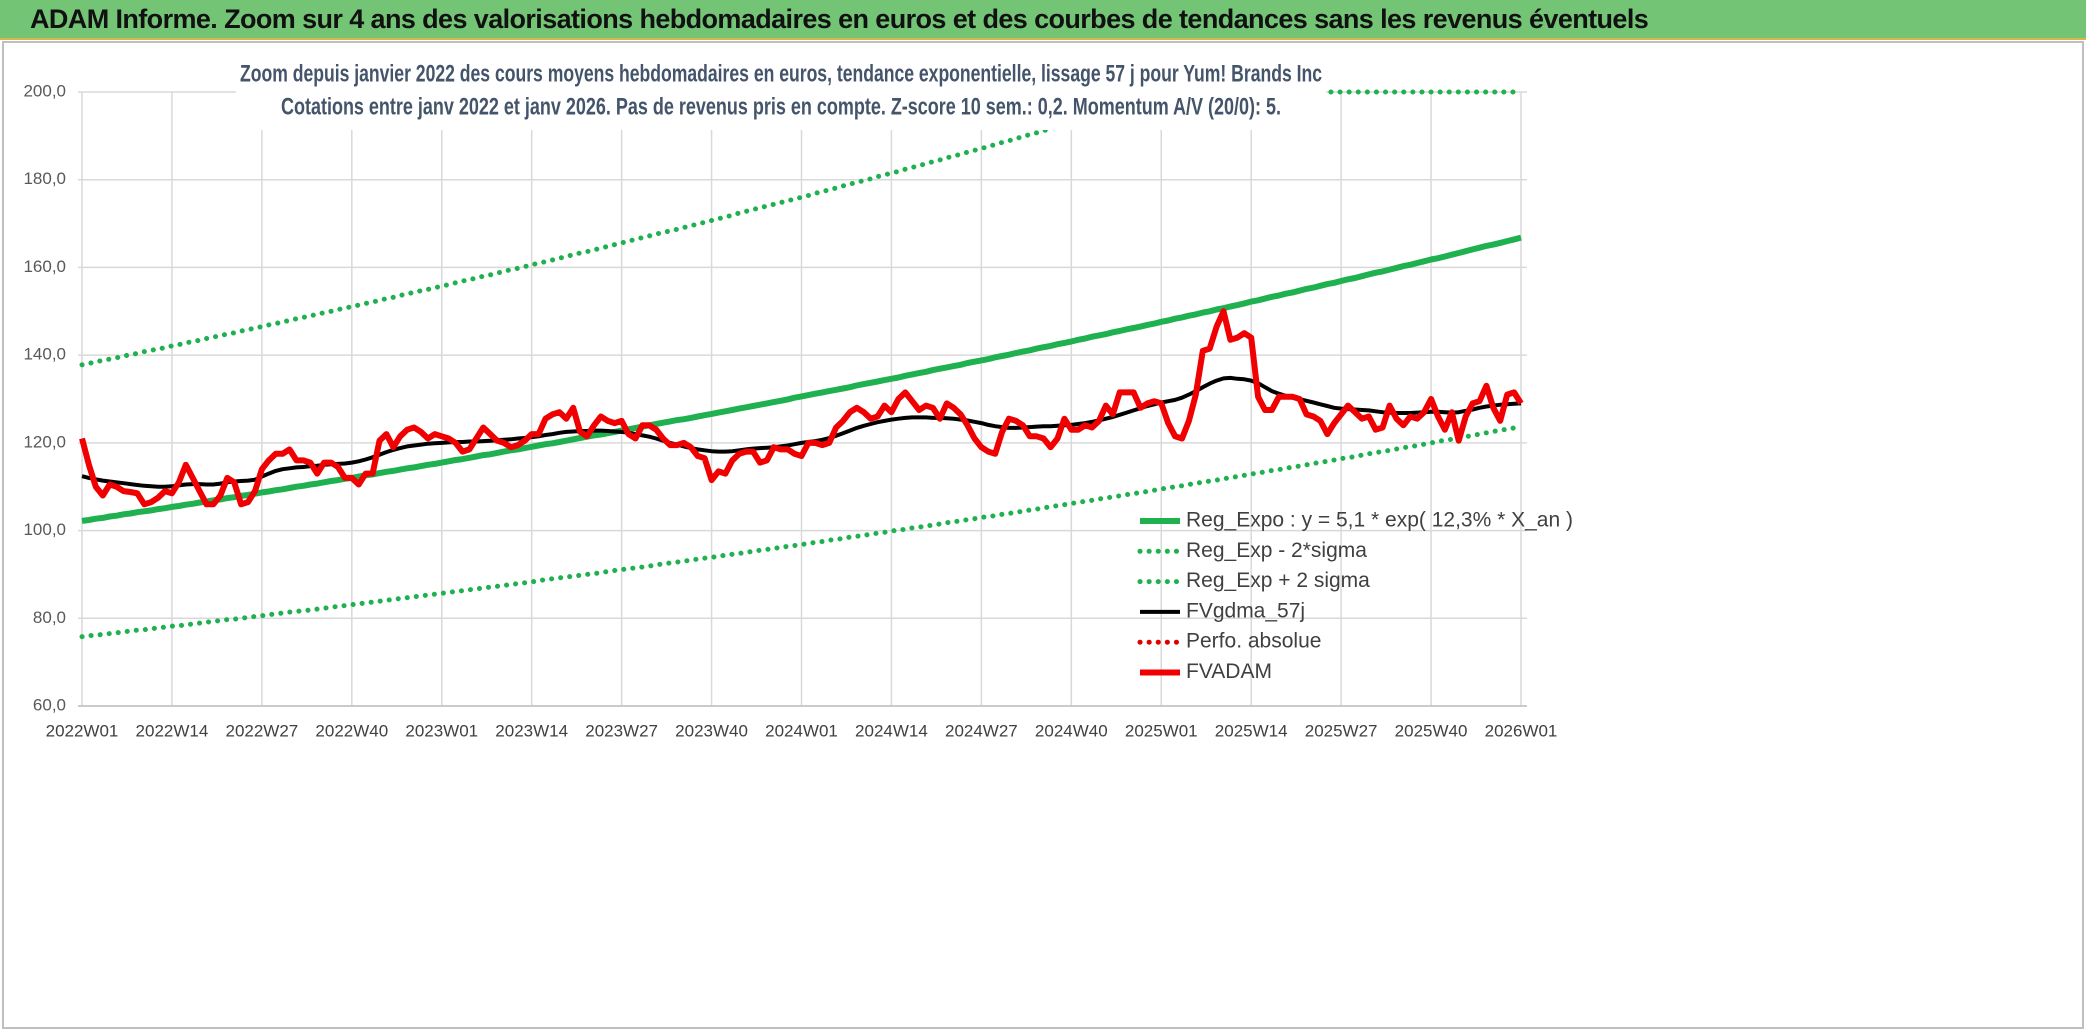 Image resolution: width=2086 pixels, height=1031 pixels. Describe the element at coordinates (1161, 730) in the screenshot. I see `x-tick-label: 2025W01` at that location.